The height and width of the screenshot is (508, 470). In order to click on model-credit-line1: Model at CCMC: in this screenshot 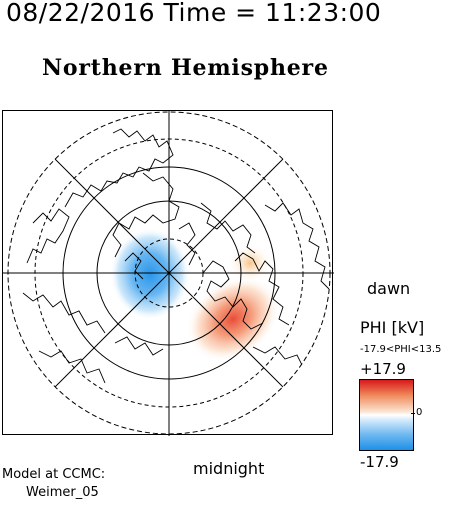, I will do `click(54, 474)`.